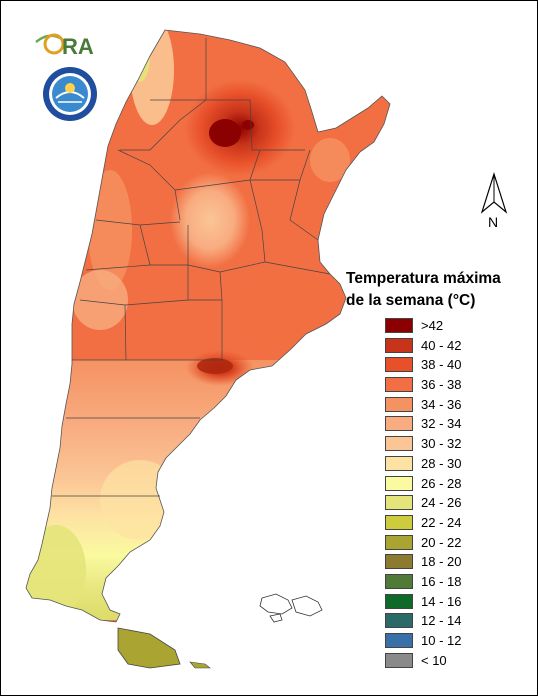  I want to click on legend-label: 24 - 26, so click(441, 503).